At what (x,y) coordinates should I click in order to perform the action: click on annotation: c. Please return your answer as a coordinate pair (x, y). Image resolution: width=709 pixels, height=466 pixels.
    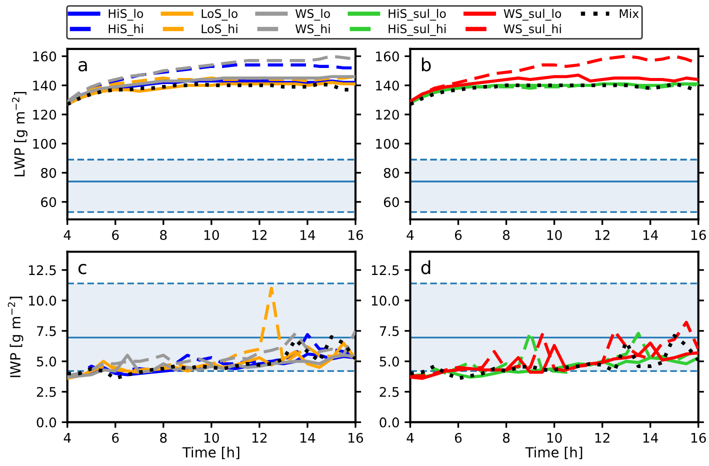
    Looking at the image, I should click on (82, 269).